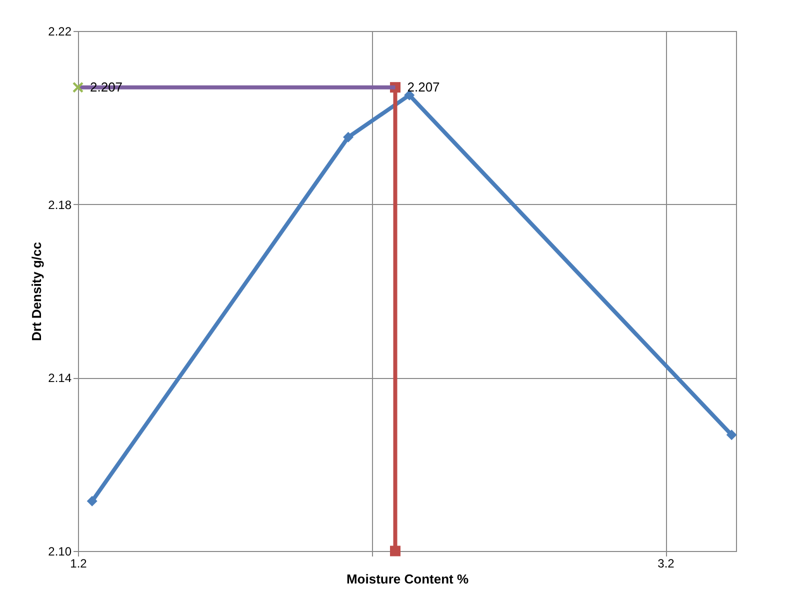 The image size is (796, 613). What do you see at coordinates (60, 378) in the screenshot?
I see `y-tick-label: 2.14` at bounding box center [60, 378].